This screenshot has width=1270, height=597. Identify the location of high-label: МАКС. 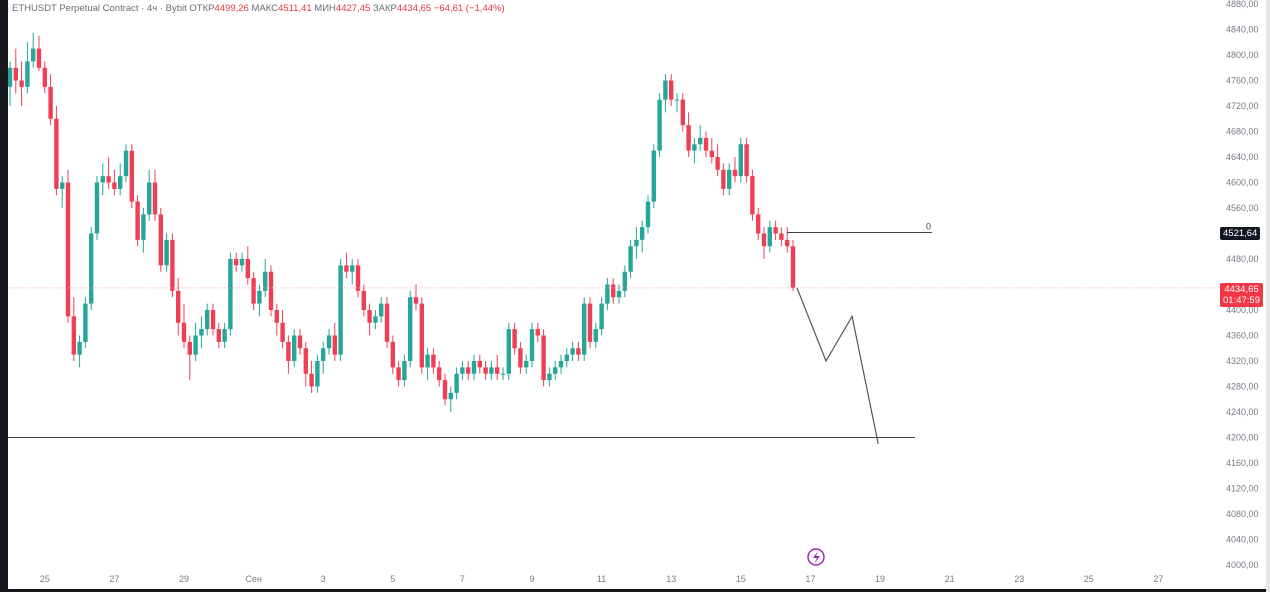
(265, 8).